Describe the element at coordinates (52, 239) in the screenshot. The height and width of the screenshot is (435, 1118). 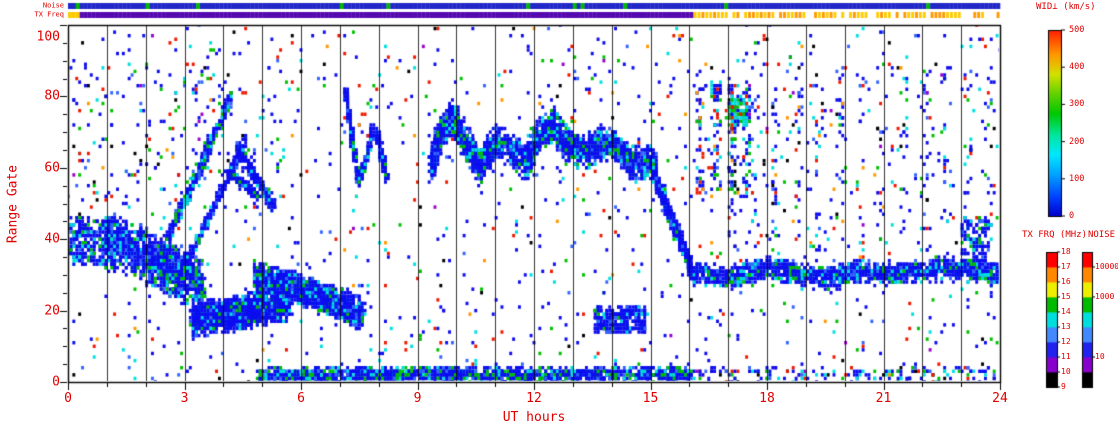
I see `y-axis-tick-label: 40` at that location.